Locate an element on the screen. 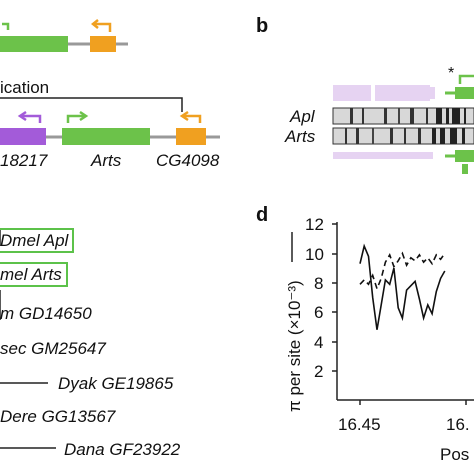 The width and height of the screenshot is (474, 474). y-axis-label: π per site (×10⁻³) is located at coordinates (294, 346).